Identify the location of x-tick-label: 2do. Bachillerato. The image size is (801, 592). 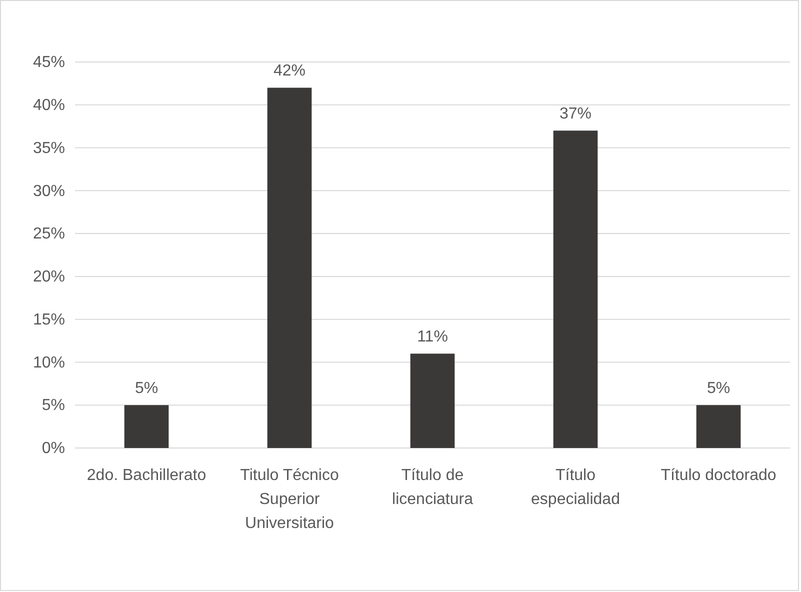
(146, 475).